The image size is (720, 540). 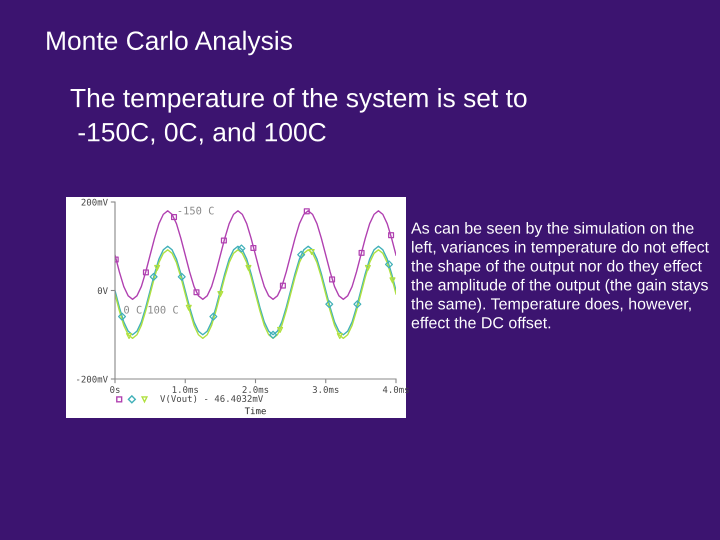 I want to click on text: V(Vout) - 46.4032mV, so click(x=211, y=399).